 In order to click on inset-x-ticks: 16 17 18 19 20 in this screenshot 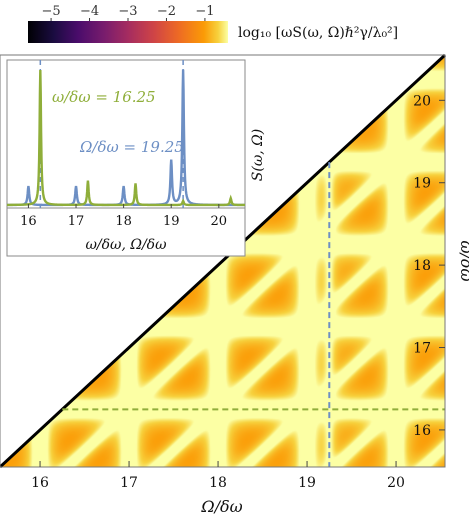, I will do `click(123, 216)`.